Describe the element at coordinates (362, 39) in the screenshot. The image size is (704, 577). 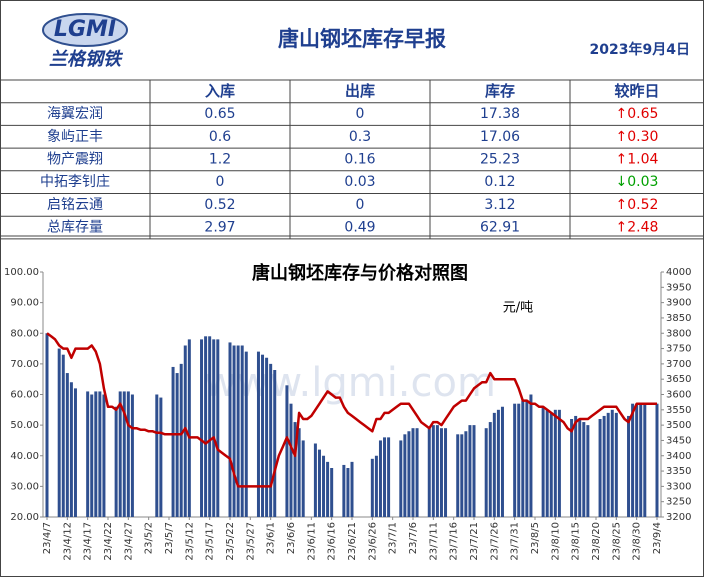
I see `page-title: 唐山钢坯库存早报` at that location.